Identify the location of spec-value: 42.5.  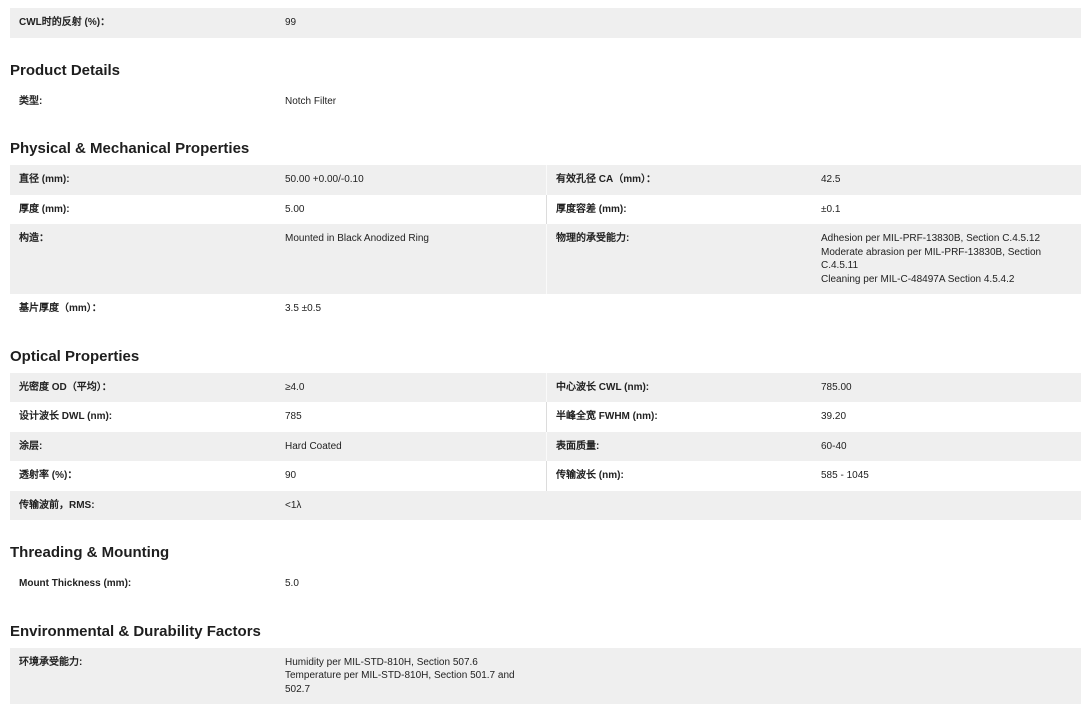
(946, 180).